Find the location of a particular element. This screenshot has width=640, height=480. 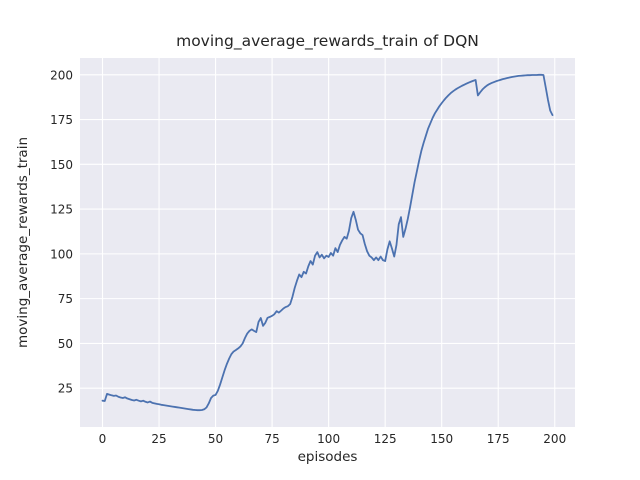

y-axis-label: moving_average_rewards_train is located at coordinates (23, 242).